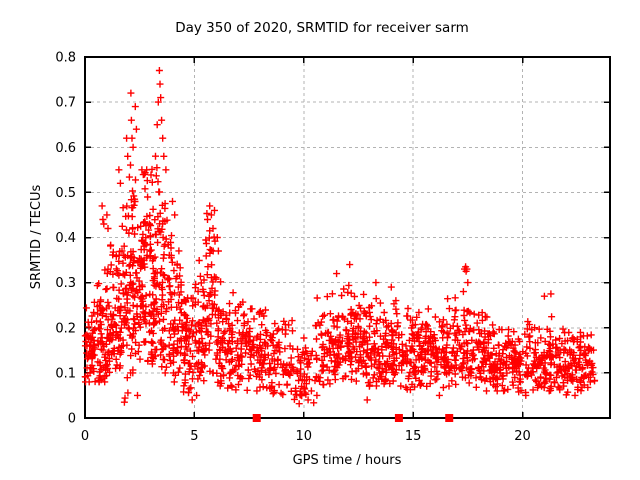 This screenshot has width=640, height=480. Describe the element at coordinates (413, 436) in the screenshot. I see `x-tick-label: 15` at that location.